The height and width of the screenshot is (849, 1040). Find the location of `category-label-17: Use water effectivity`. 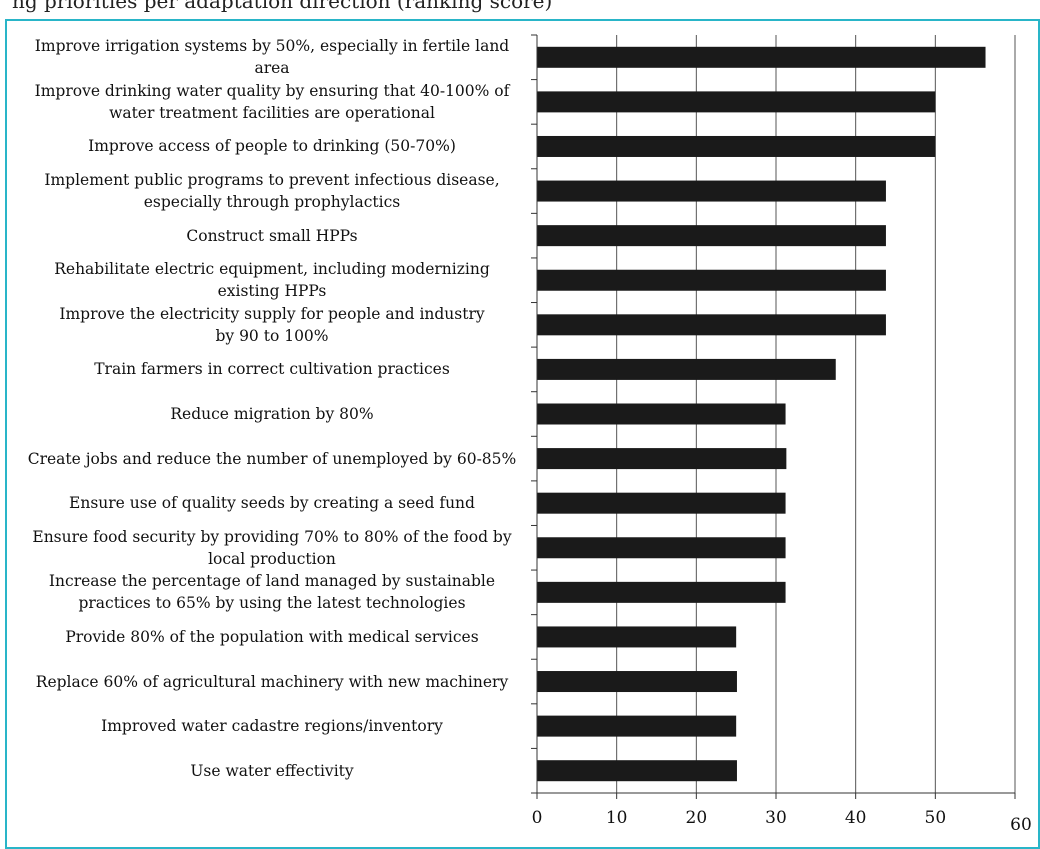

category-label-17: Use water effectivity is located at coordinates (272, 770).